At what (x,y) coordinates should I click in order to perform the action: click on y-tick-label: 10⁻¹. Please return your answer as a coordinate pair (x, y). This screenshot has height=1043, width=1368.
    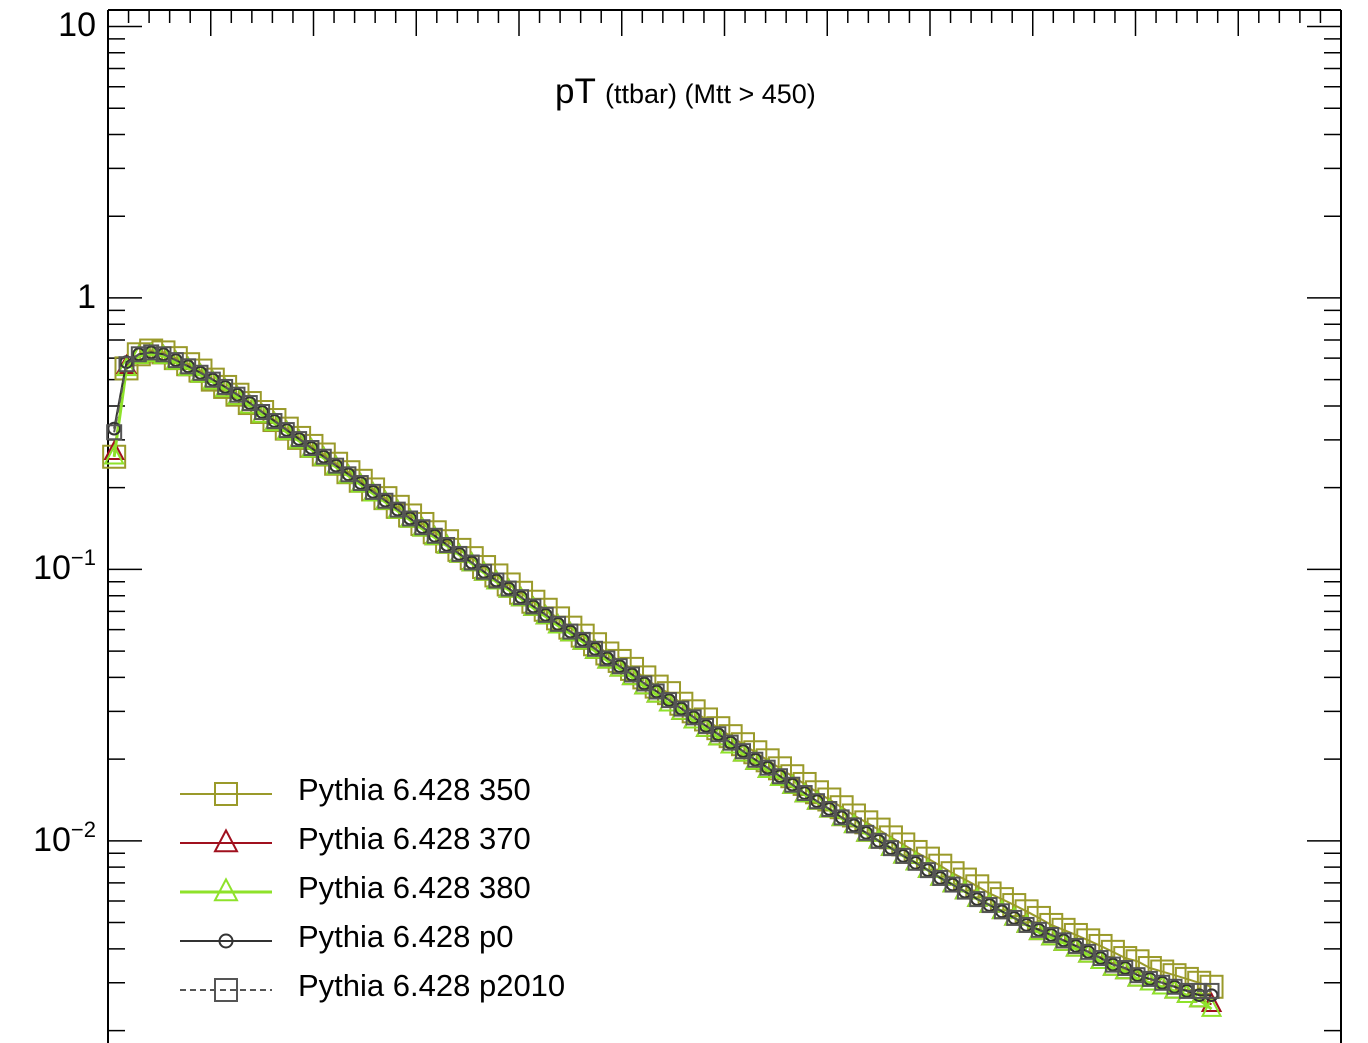
    Looking at the image, I should click on (64, 566).